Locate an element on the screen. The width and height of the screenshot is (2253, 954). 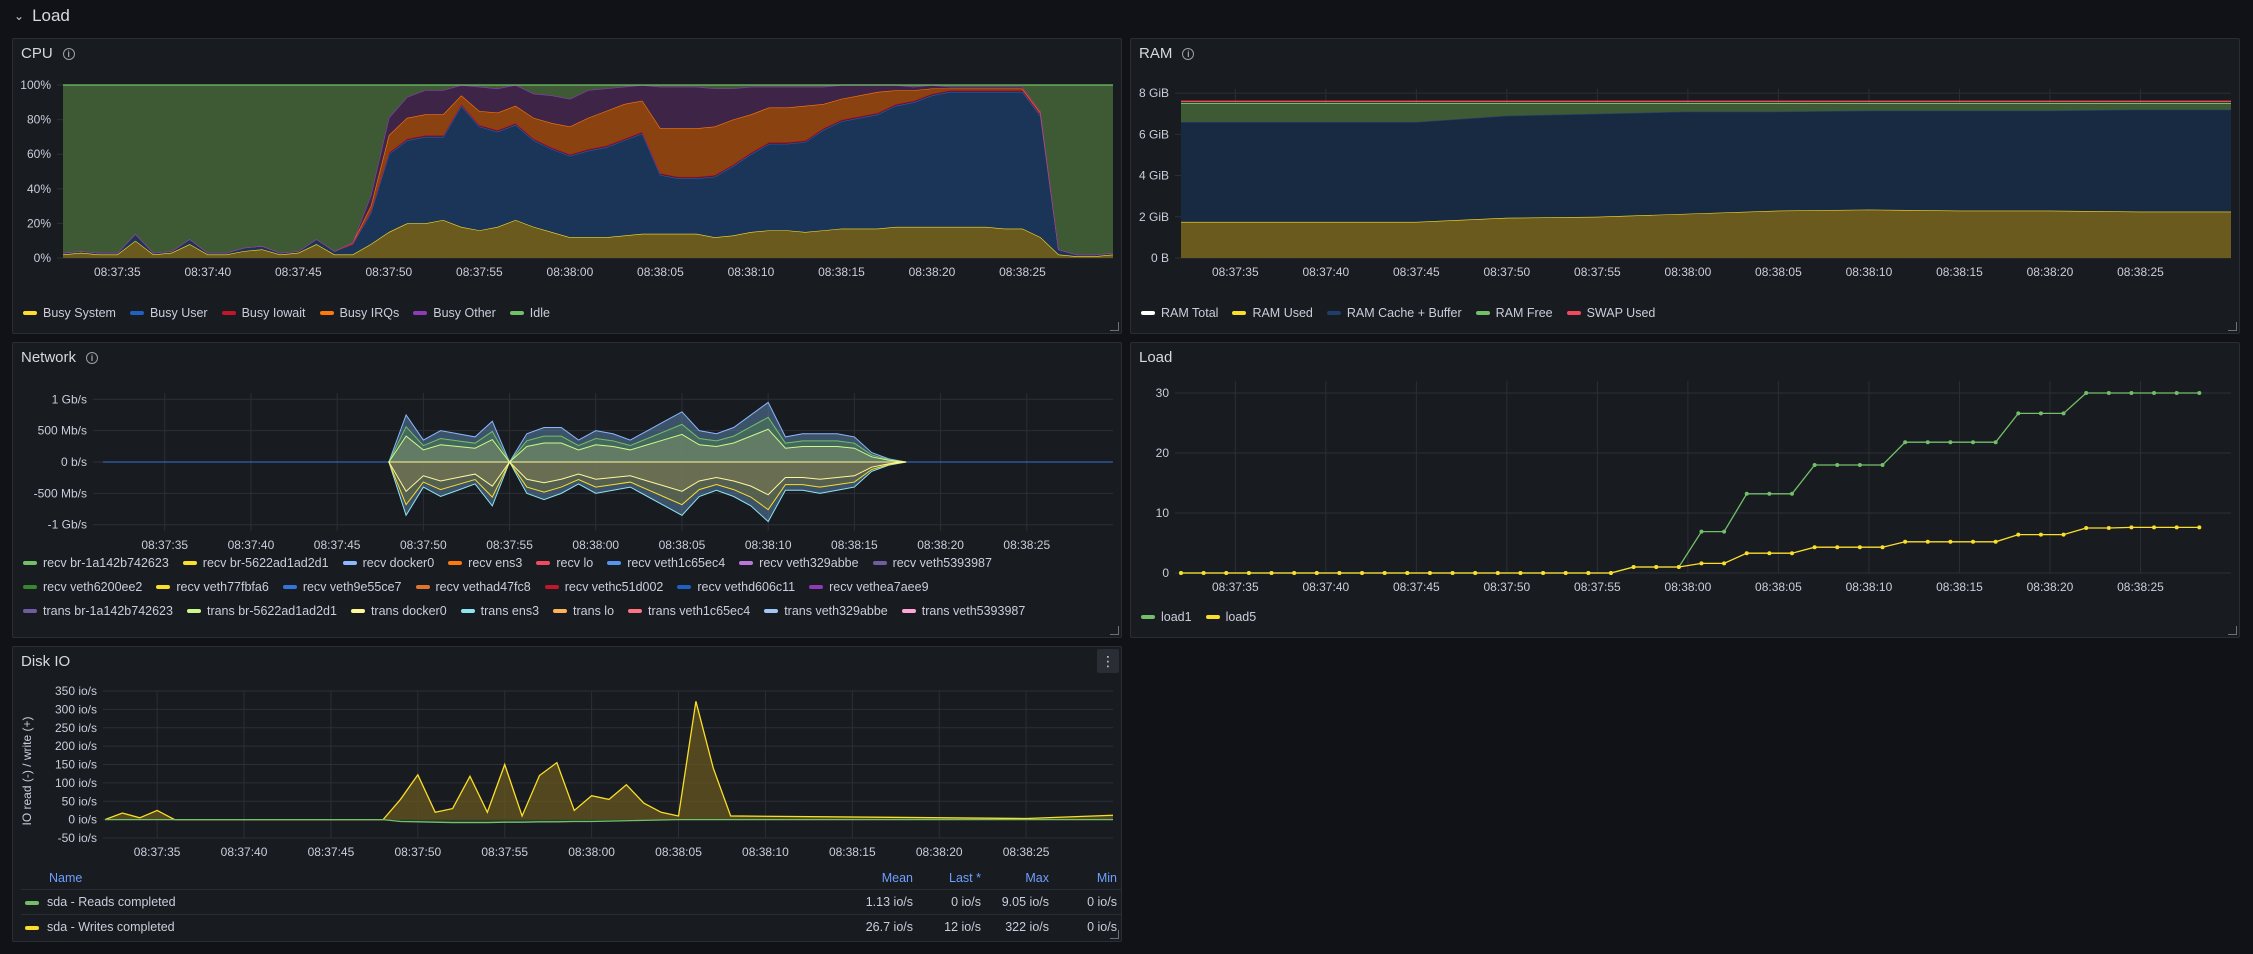
row-title: Load is located at coordinates (51, 15).